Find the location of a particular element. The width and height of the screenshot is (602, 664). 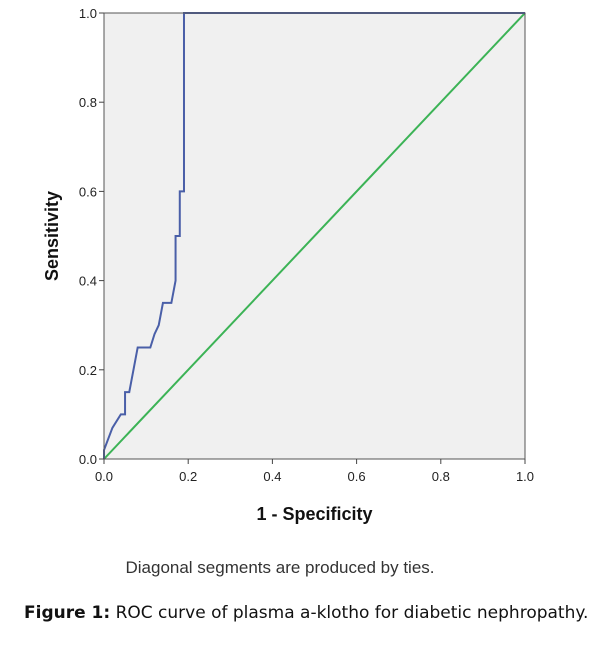

x-tick-label: 1.0 is located at coordinates (525, 476).